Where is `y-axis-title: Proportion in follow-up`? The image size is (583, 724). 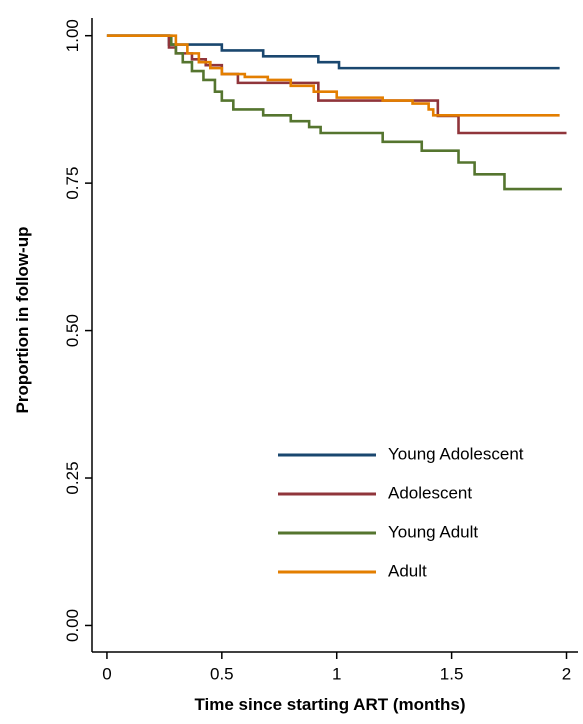 y-axis-title: Proportion in follow-up is located at coordinates (22, 320).